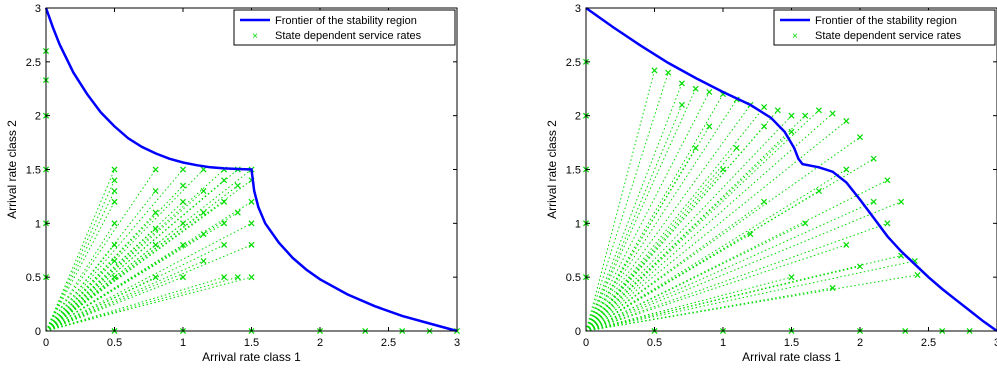 The height and width of the screenshot is (368, 997). Describe the element at coordinates (928, 343) in the screenshot. I see `right-x-tick-label: 2.5` at that location.